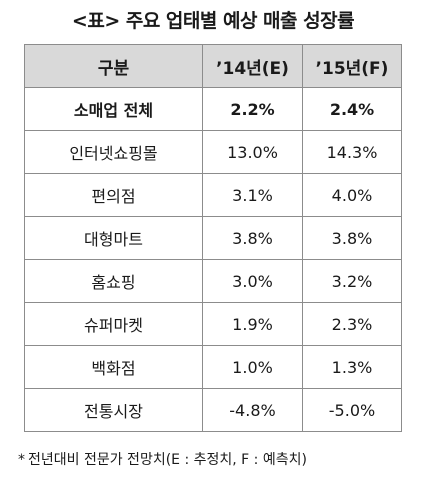  Describe the element at coordinates (113, 367) in the screenshot. I see `row-category: 백화점` at that location.